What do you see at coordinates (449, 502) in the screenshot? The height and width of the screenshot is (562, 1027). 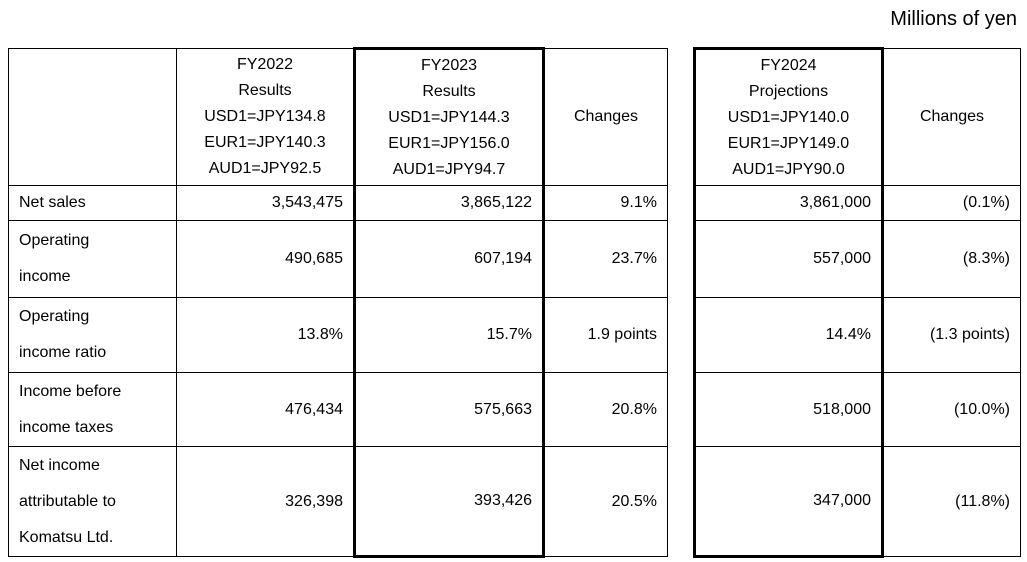 I see `fy2023-value: 393,426` at bounding box center [449, 502].